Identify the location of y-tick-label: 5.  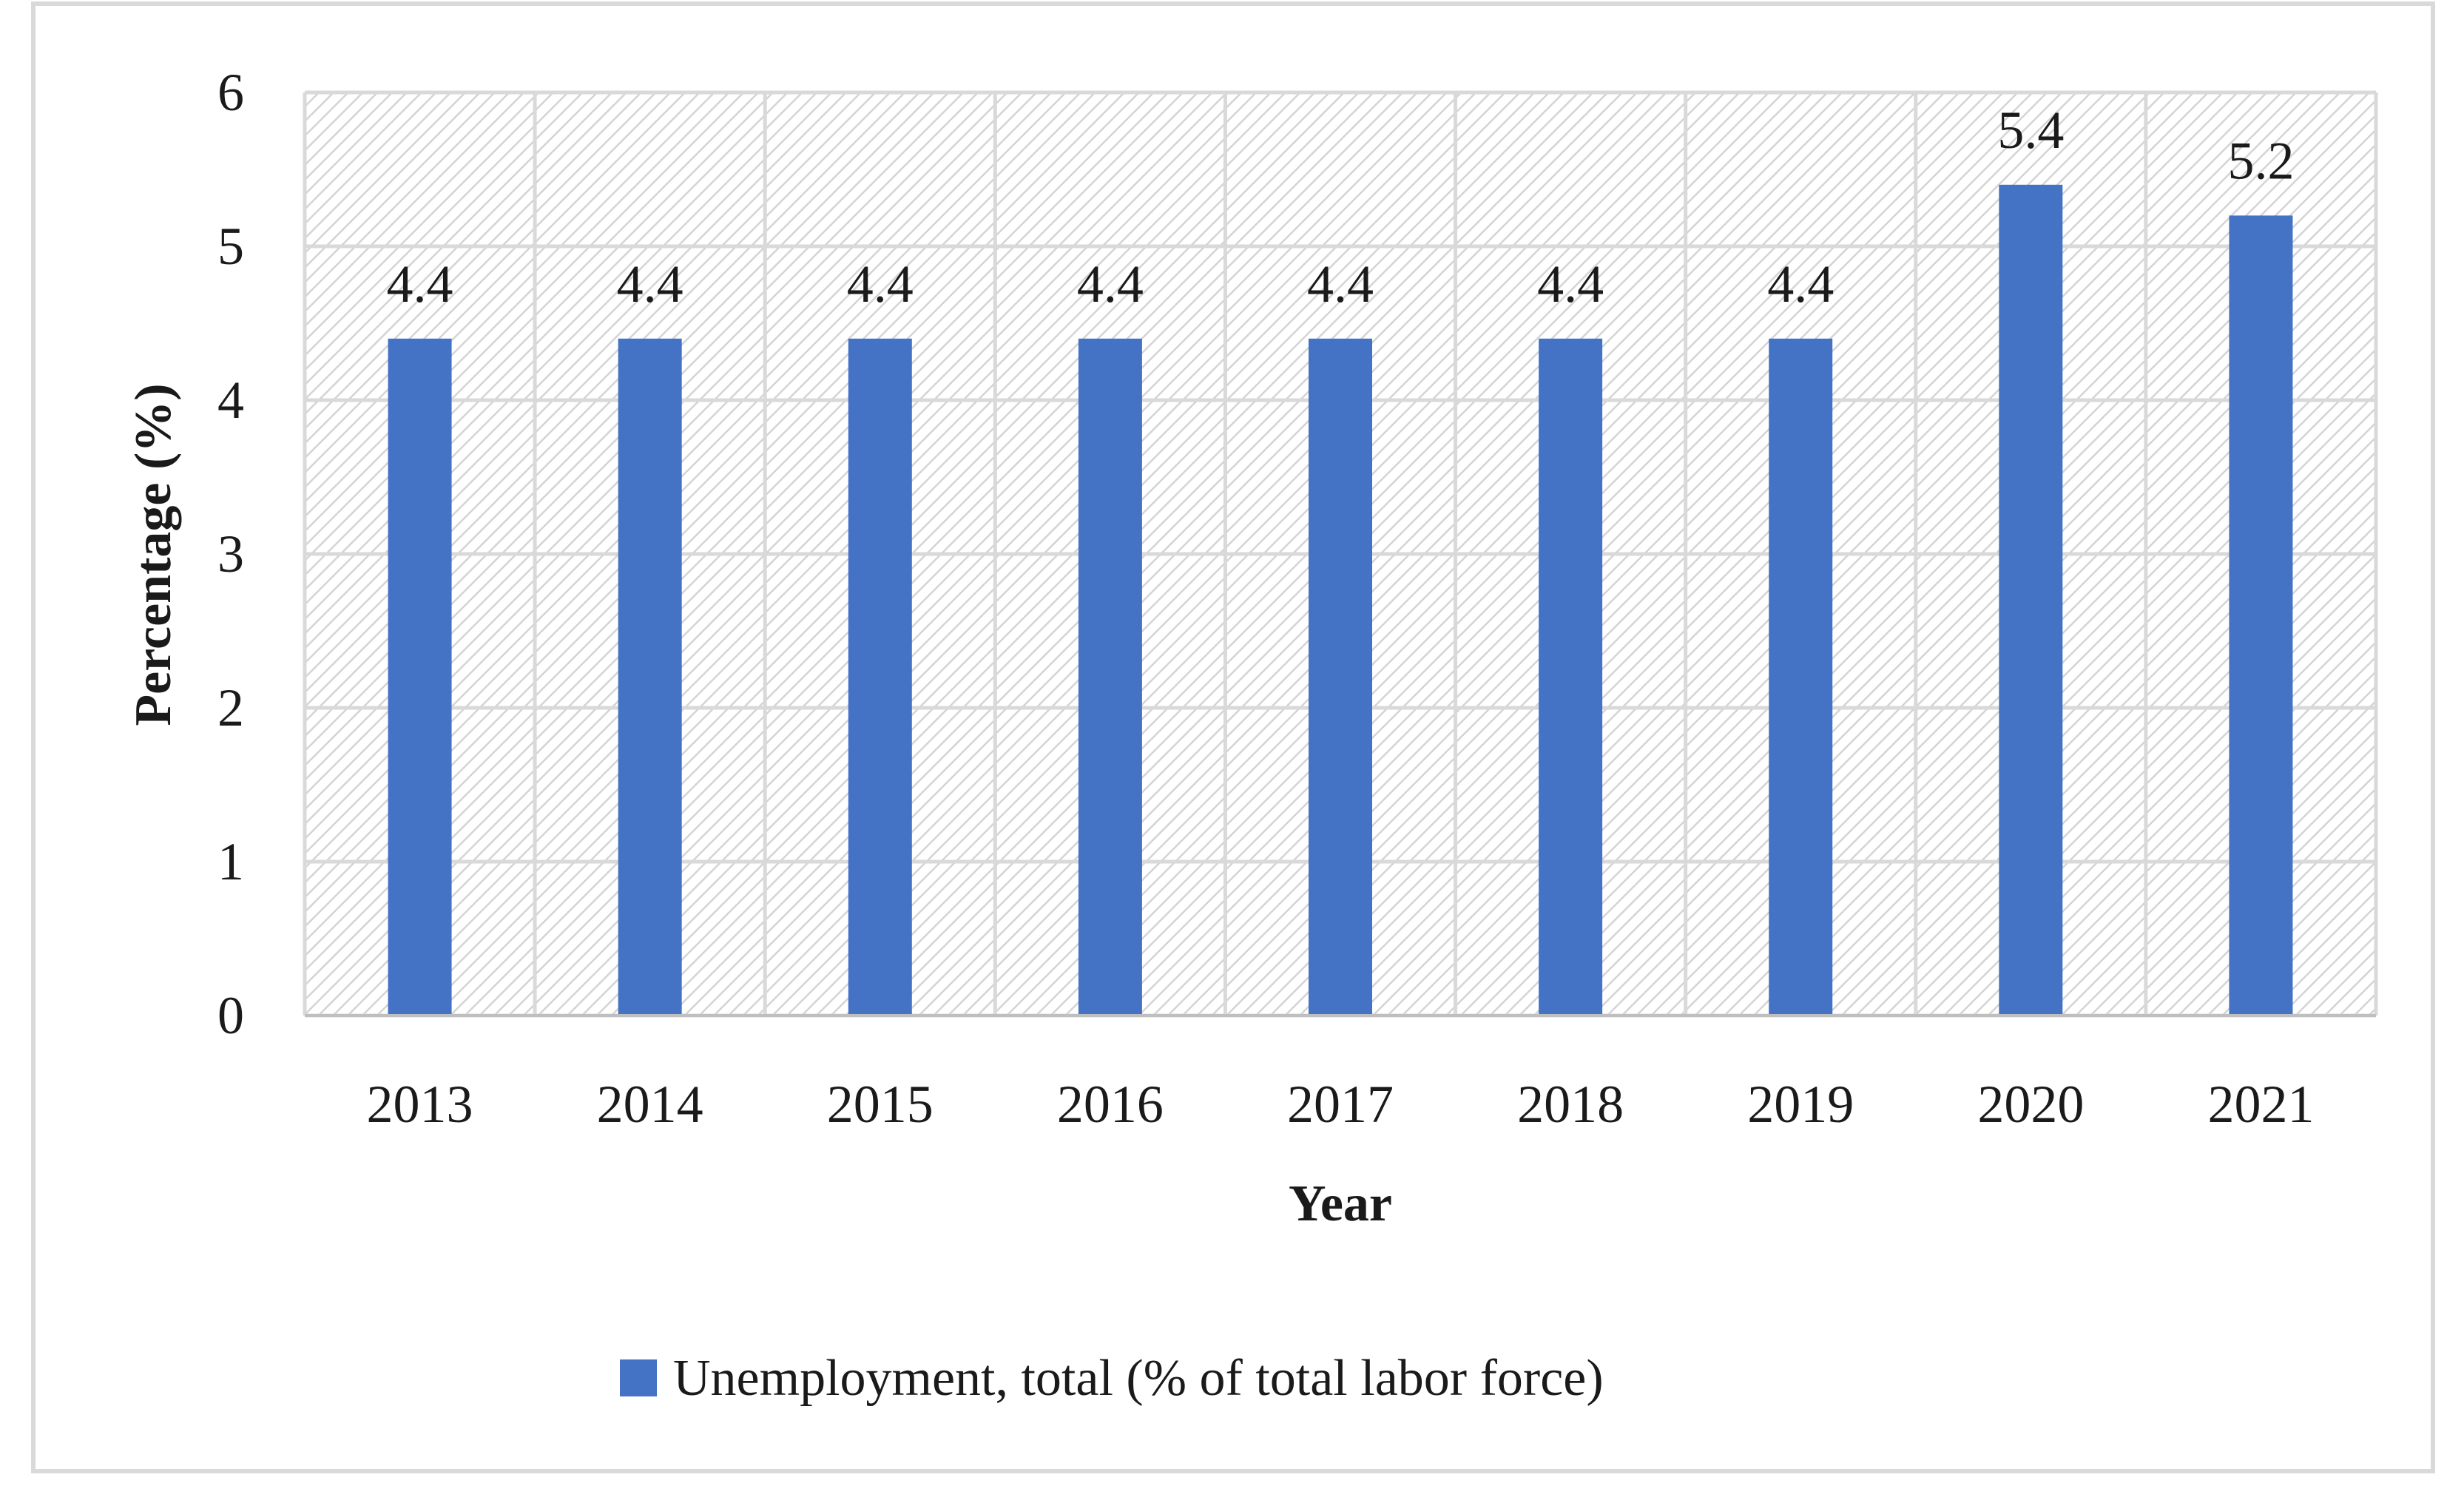
(231, 247).